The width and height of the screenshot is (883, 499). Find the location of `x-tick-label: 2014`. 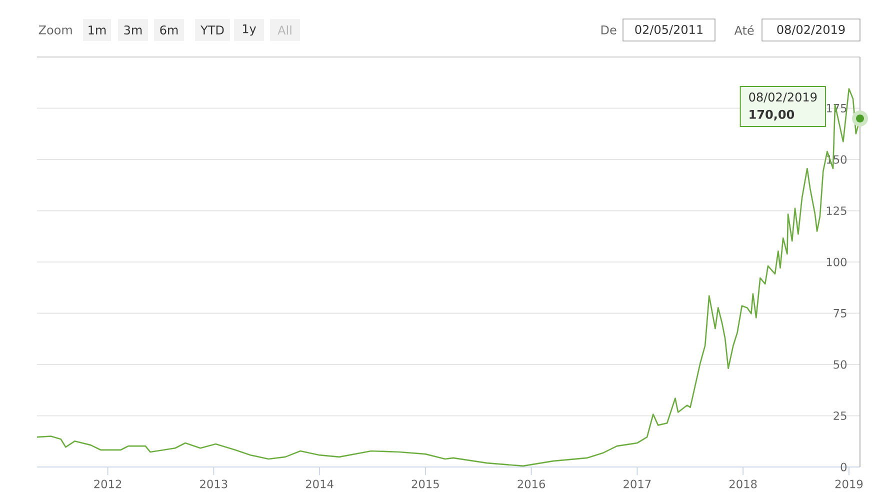

x-tick-label: 2014 is located at coordinates (320, 484).